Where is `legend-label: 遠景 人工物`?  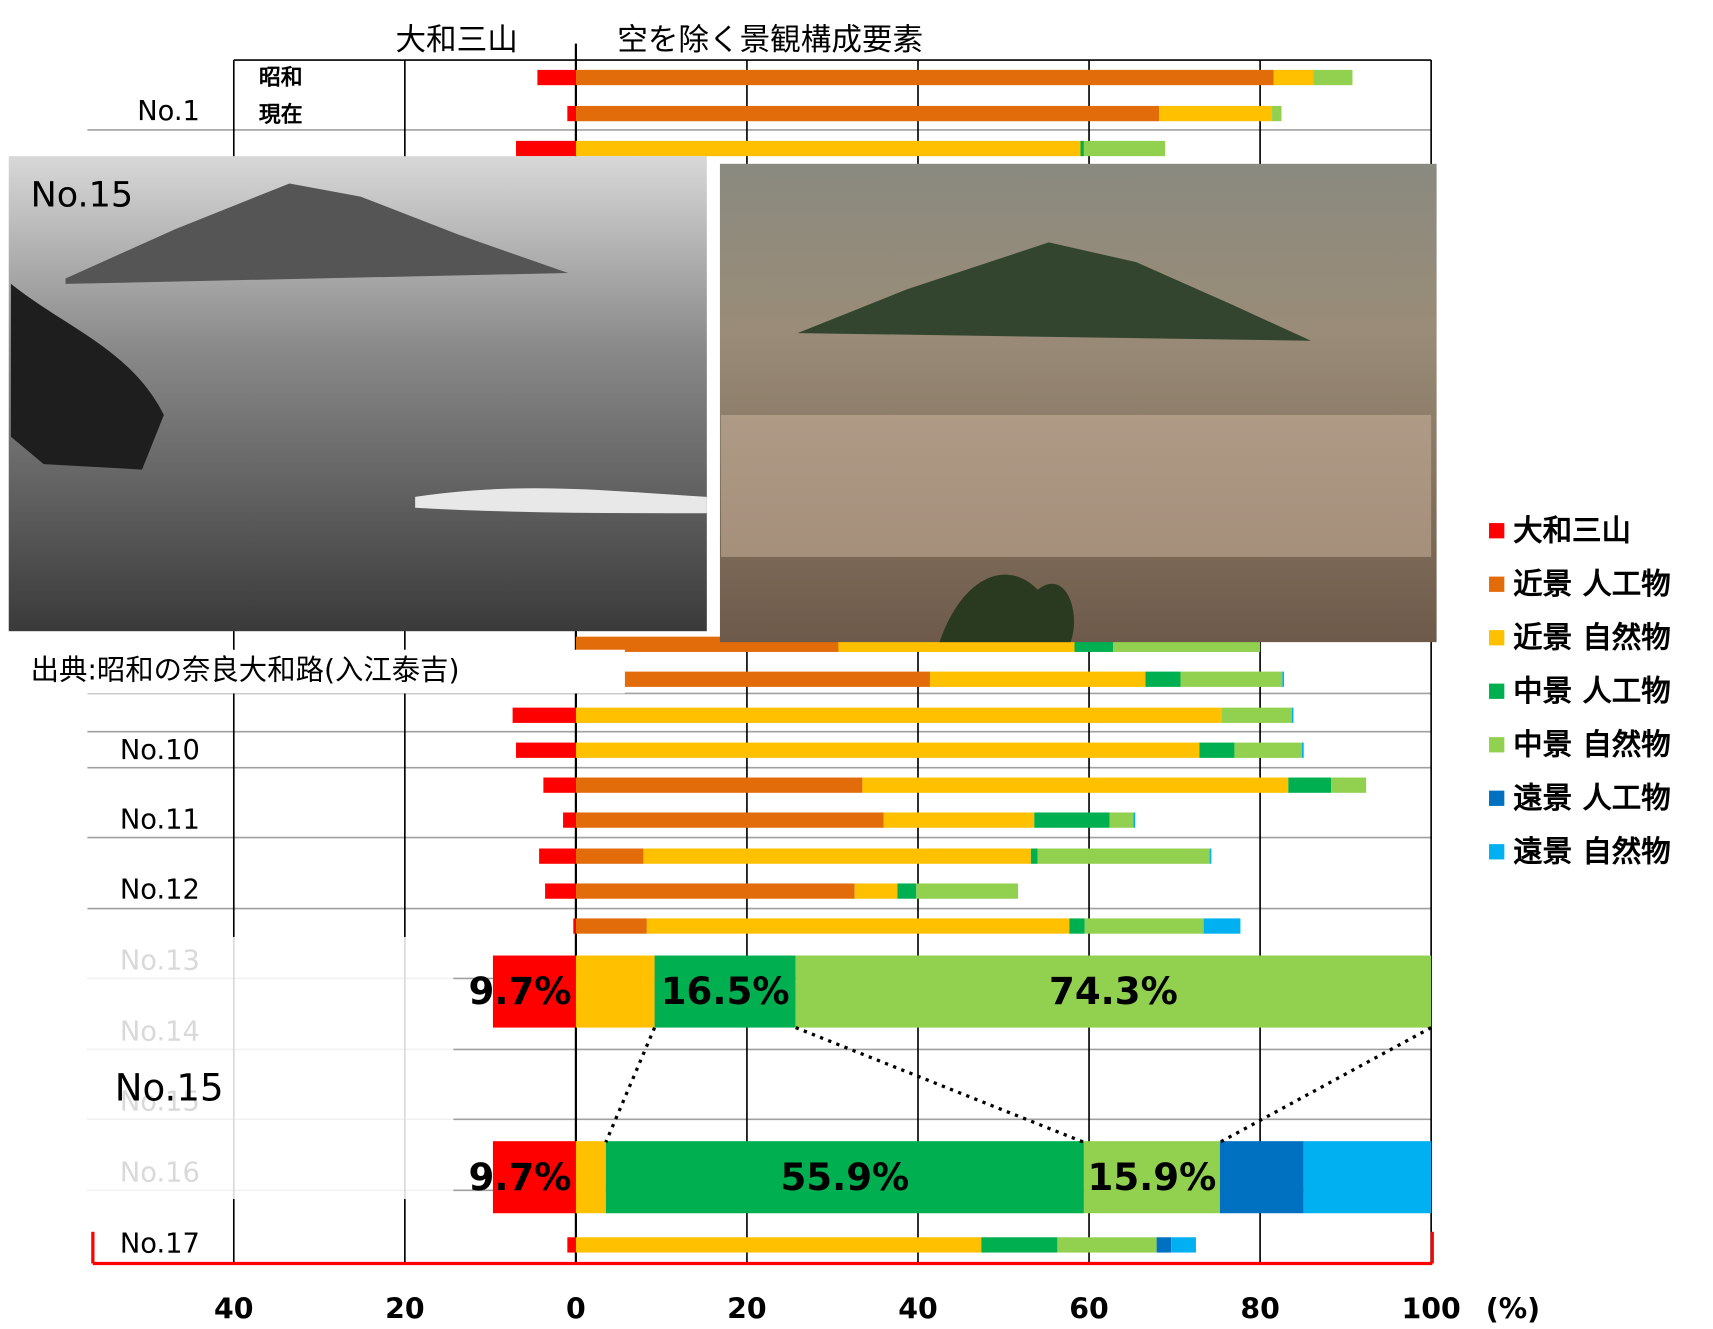 legend-label: 遠景 人工物 is located at coordinates (1592, 798).